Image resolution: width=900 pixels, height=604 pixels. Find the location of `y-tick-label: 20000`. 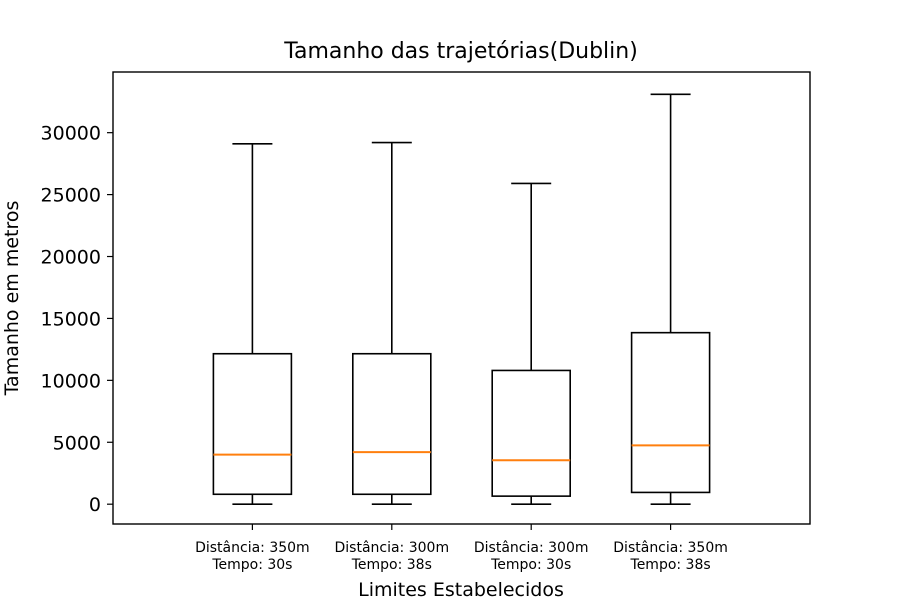

y-tick-label: 20000 is located at coordinates (71, 258).